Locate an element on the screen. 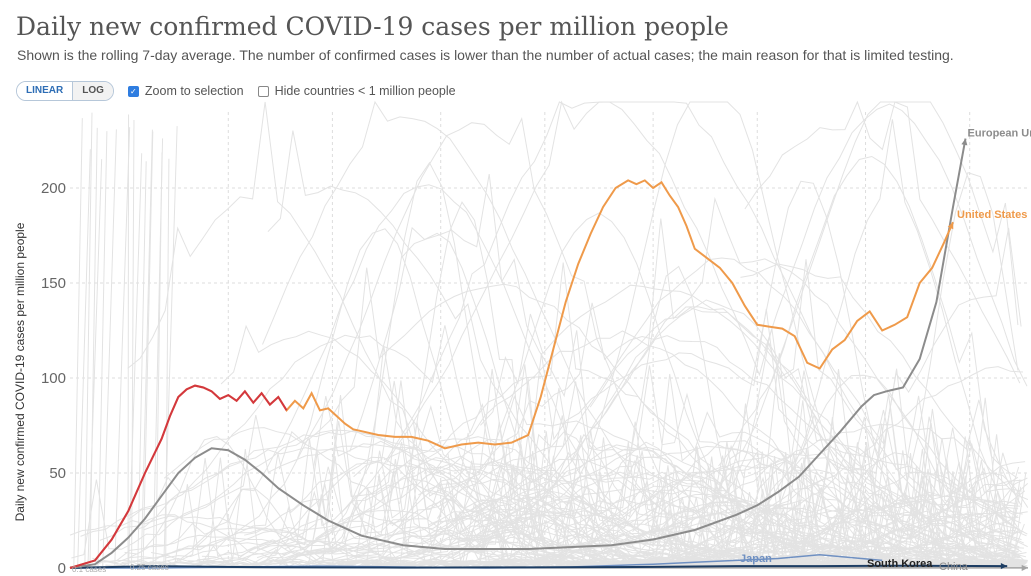 This screenshot has width=1031, height=576. china-arrowhead is located at coordinates (1024, 567).